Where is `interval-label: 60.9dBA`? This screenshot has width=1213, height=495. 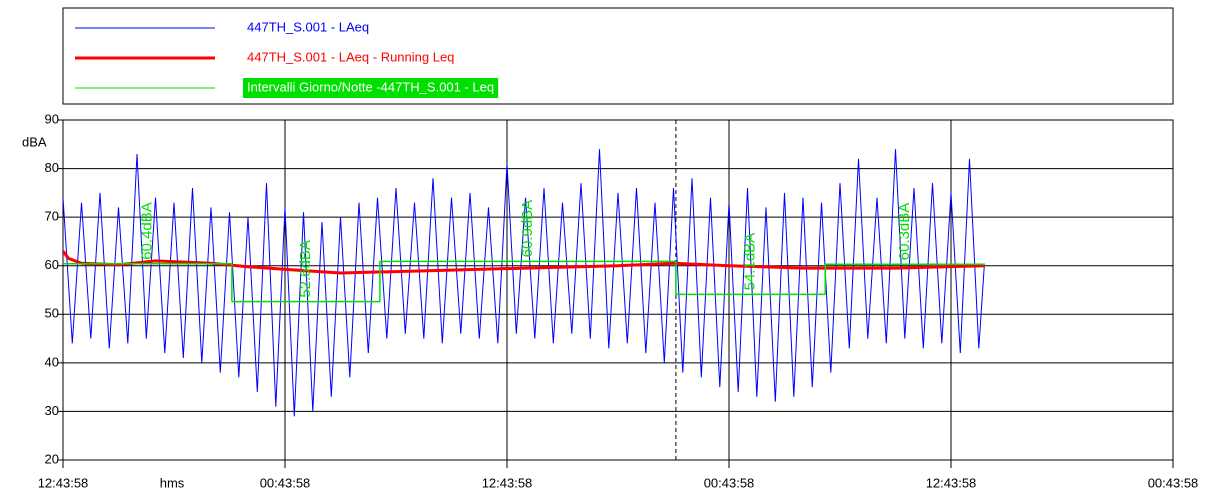
interval-label: 60.9dBA is located at coordinates (527, 229).